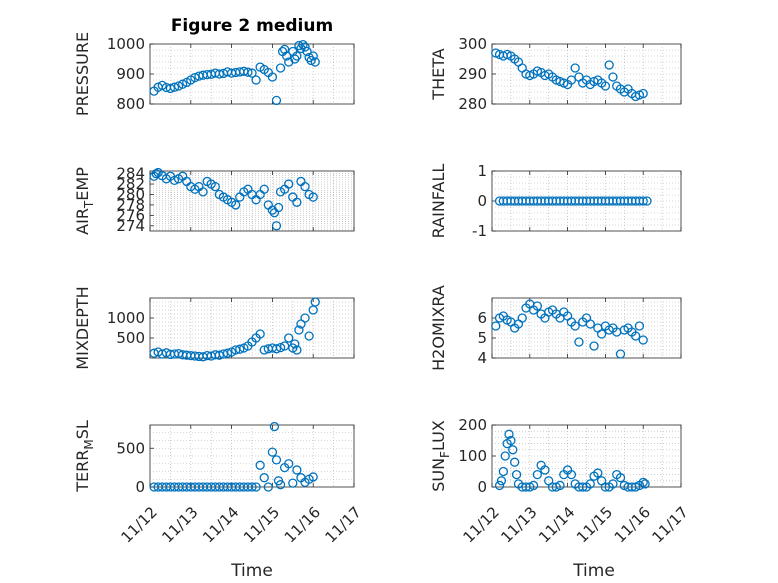 The height and width of the screenshot is (583, 778). I want to click on y-tick-label: 284, so click(130, 174).